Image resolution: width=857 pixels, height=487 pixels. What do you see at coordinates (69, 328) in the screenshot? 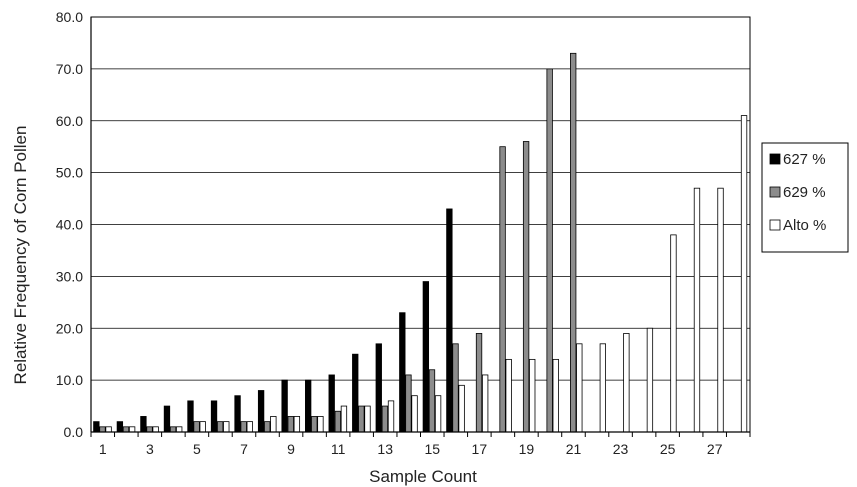
I see `y-tick-label: 20.0` at bounding box center [69, 328].